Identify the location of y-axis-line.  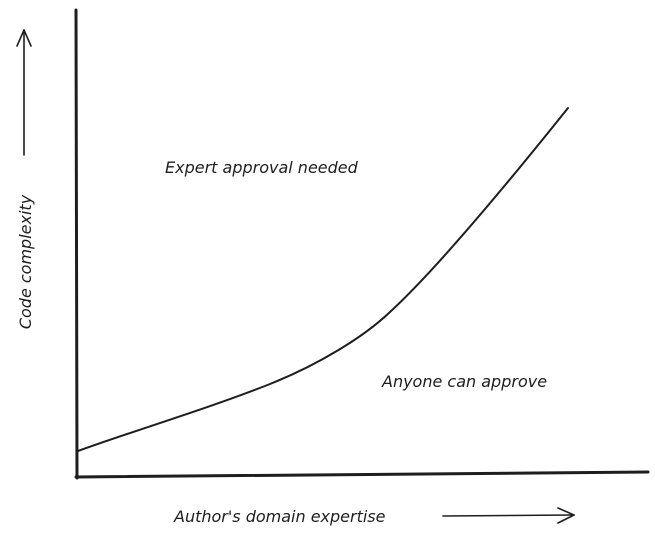
(76, 244).